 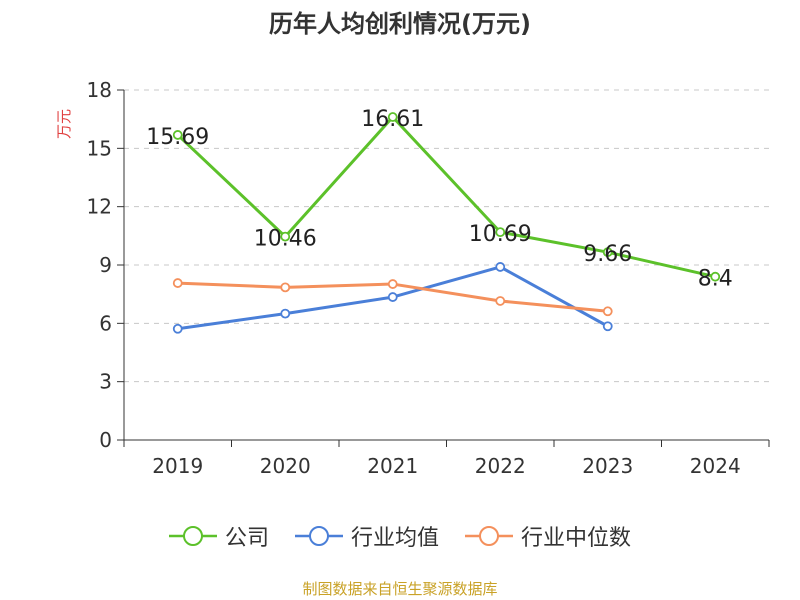 I want to click on data-label: 10.46, so click(x=285, y=239).